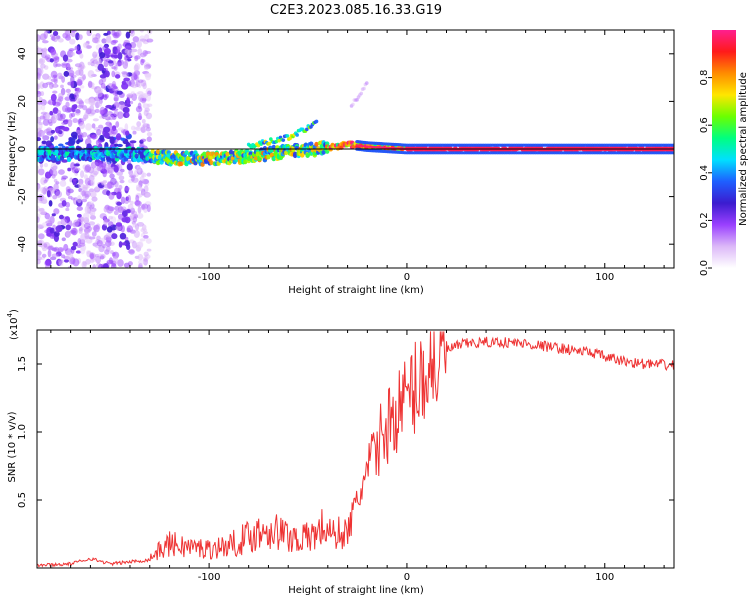  Describe the element at coordinates (705, 173) in the screenshot. I see `colorbar-ticks: 0.0 0.2 0.4 0.6 0.8` at that location.